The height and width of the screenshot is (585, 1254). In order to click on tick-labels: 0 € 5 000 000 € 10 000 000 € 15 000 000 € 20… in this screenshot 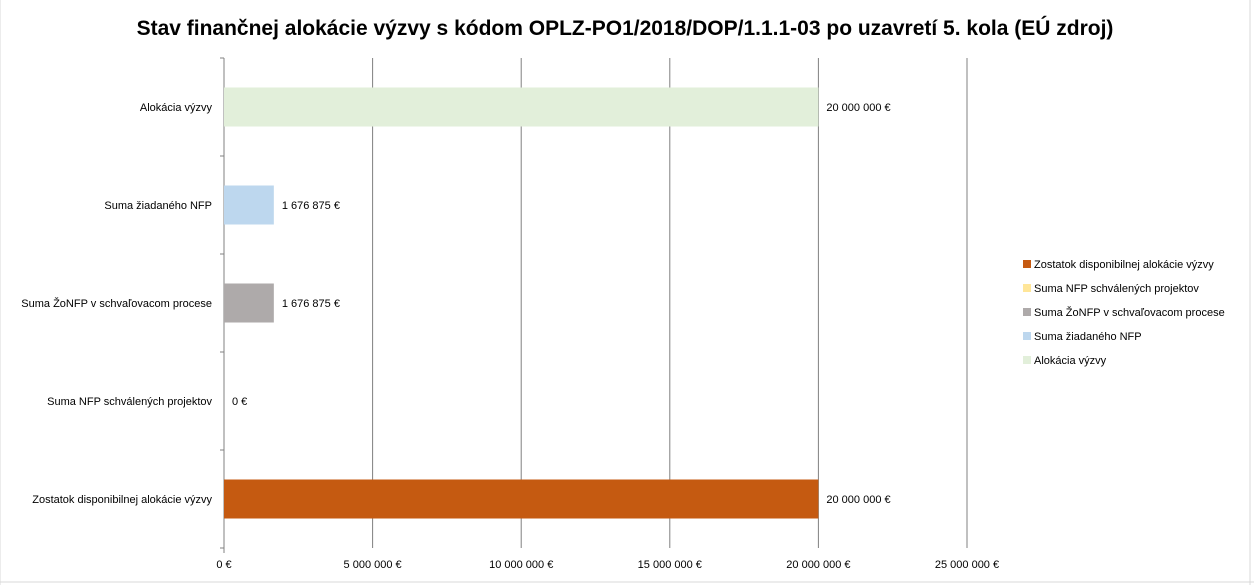, I will do `click(607, 565)`.